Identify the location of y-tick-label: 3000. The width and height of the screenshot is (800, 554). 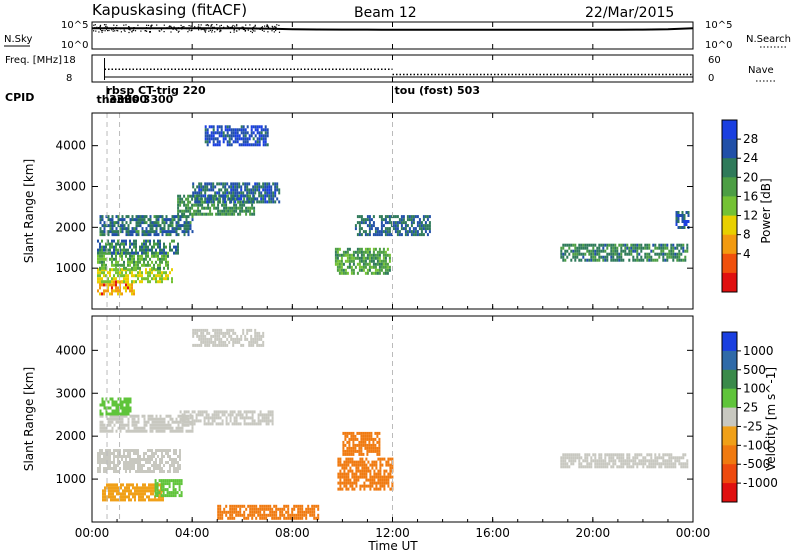
(70, 187).